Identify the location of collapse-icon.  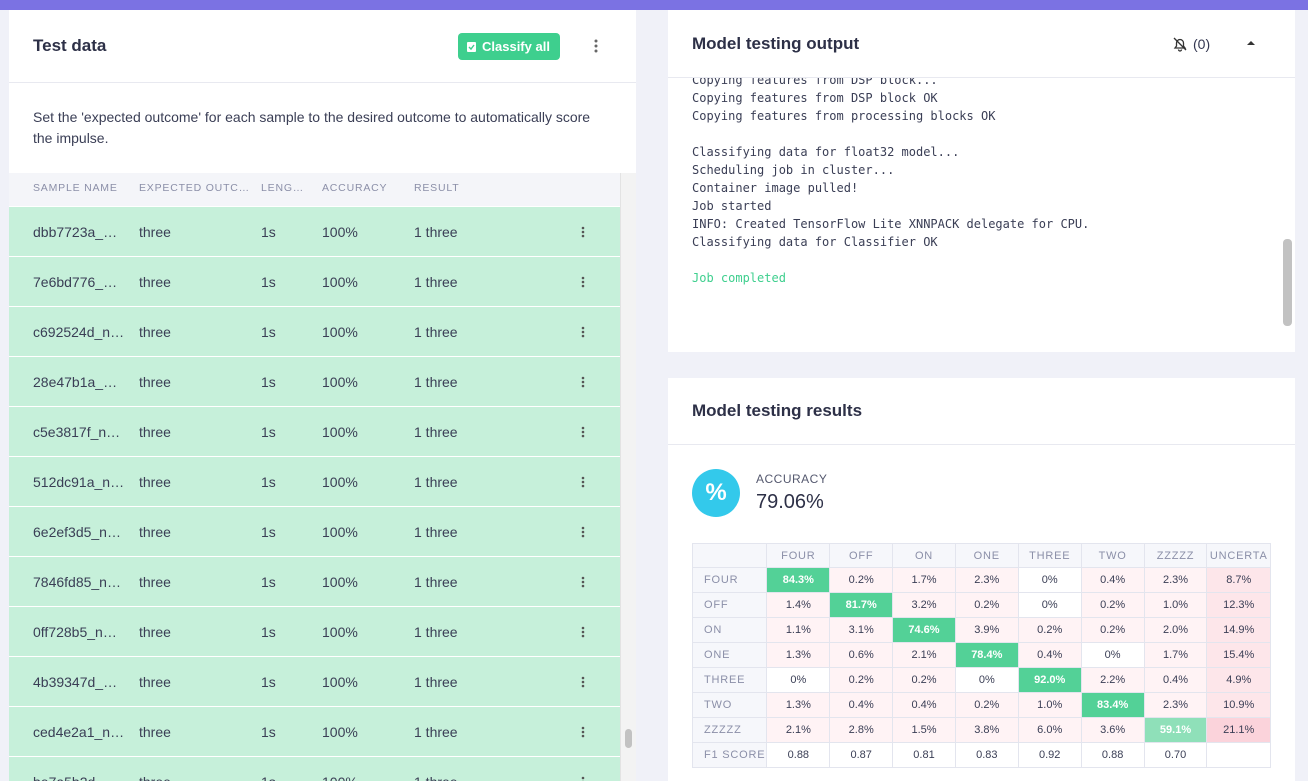
(1251, 43).